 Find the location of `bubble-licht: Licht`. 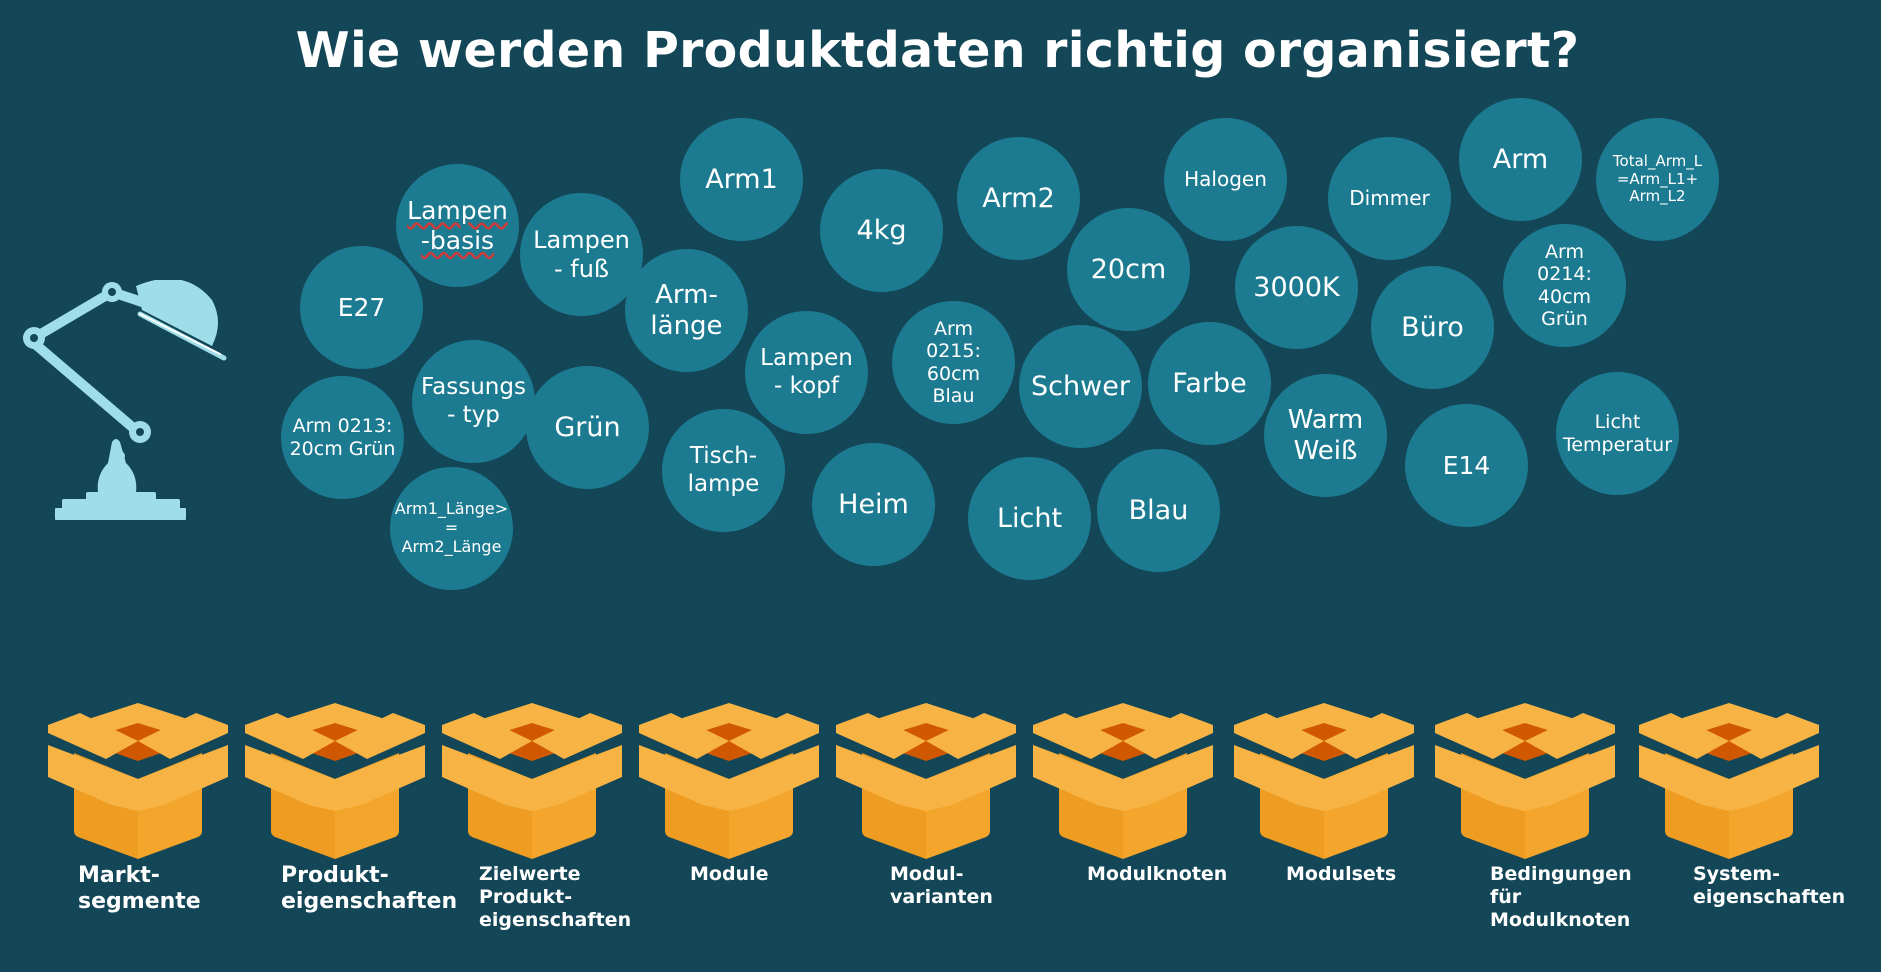

bubble-licht: Licht is located at coordinates (1029, 518).